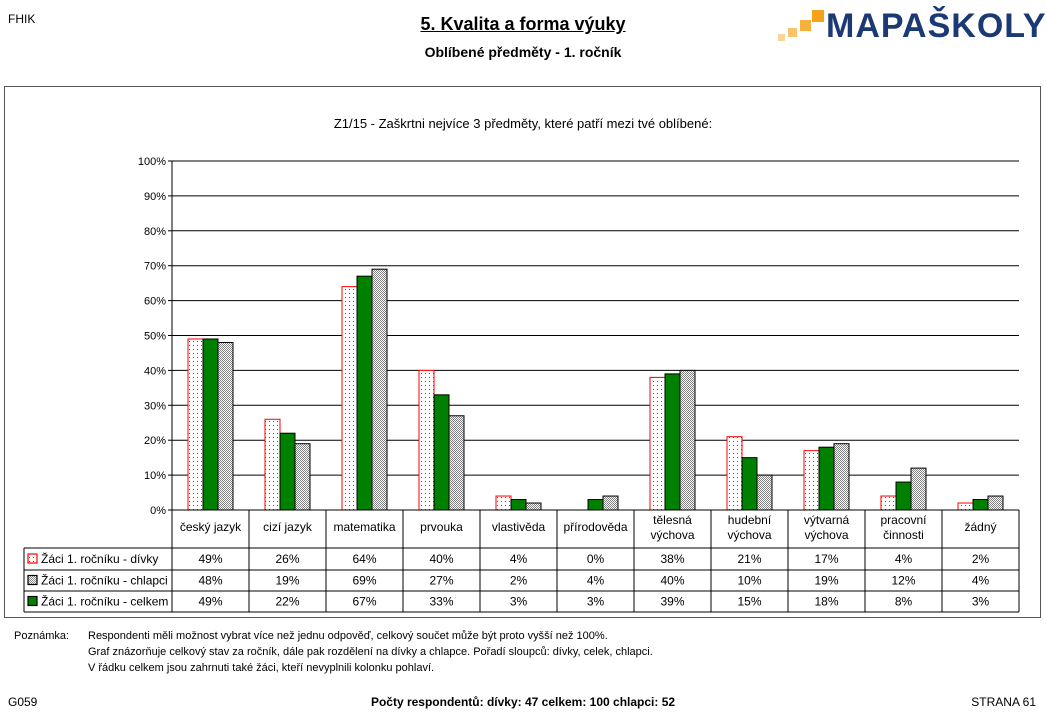  Describe the element at coordinates (287, 559) in the screenshot. I see `data-label: 26%` at that location.